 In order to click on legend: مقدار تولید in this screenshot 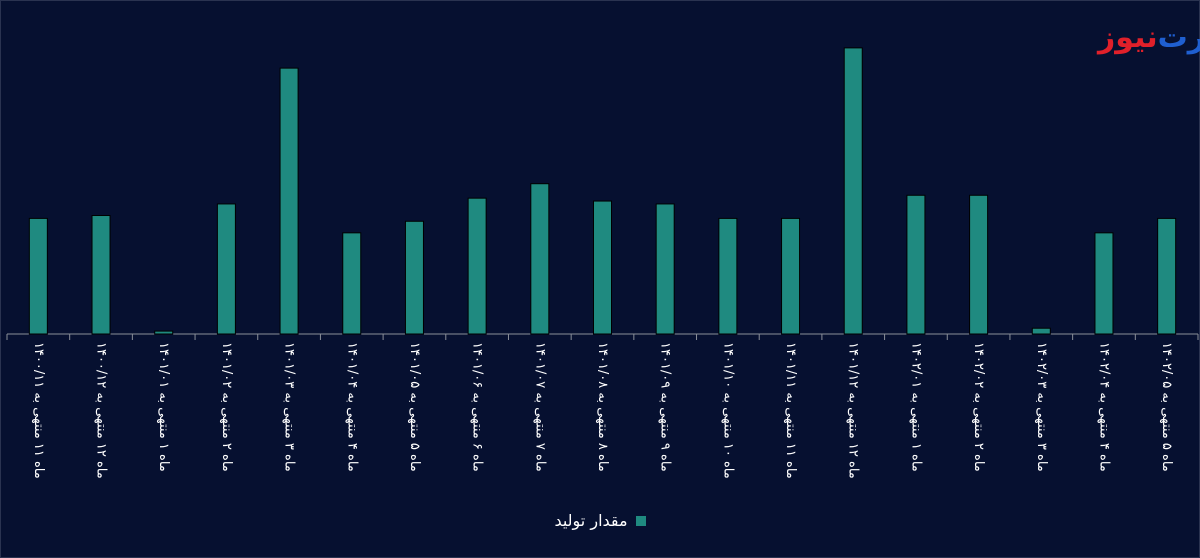, I will do `click(600, 520)`.